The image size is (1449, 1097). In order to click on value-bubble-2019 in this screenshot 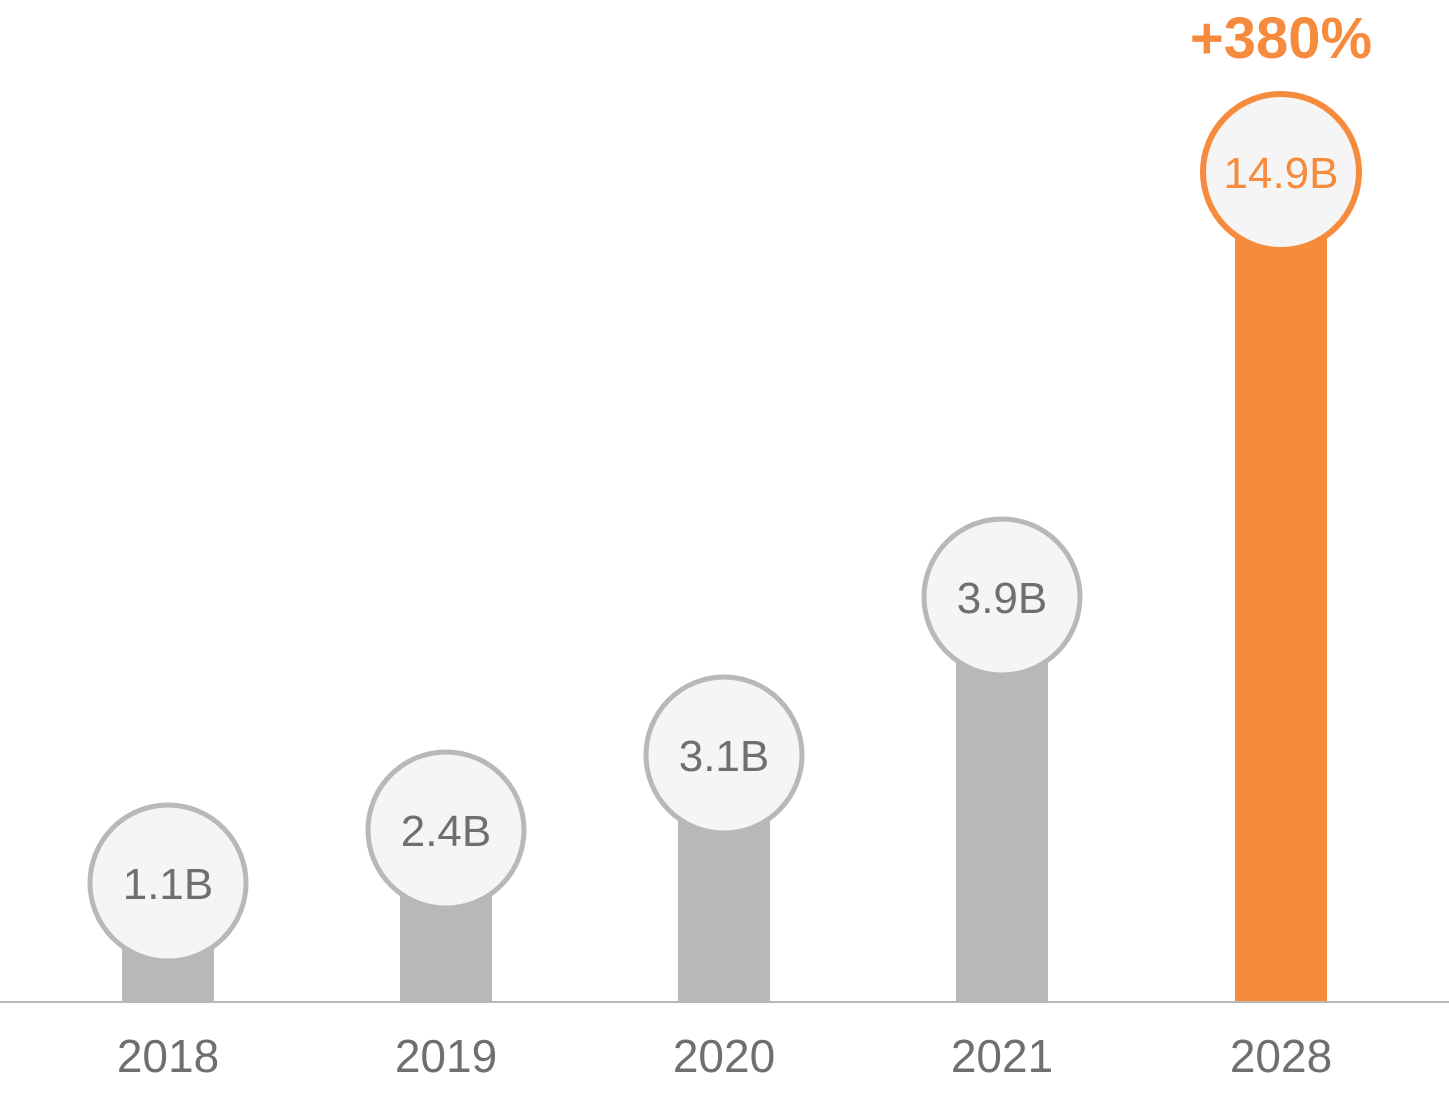, I will do `click(446, 830)`.